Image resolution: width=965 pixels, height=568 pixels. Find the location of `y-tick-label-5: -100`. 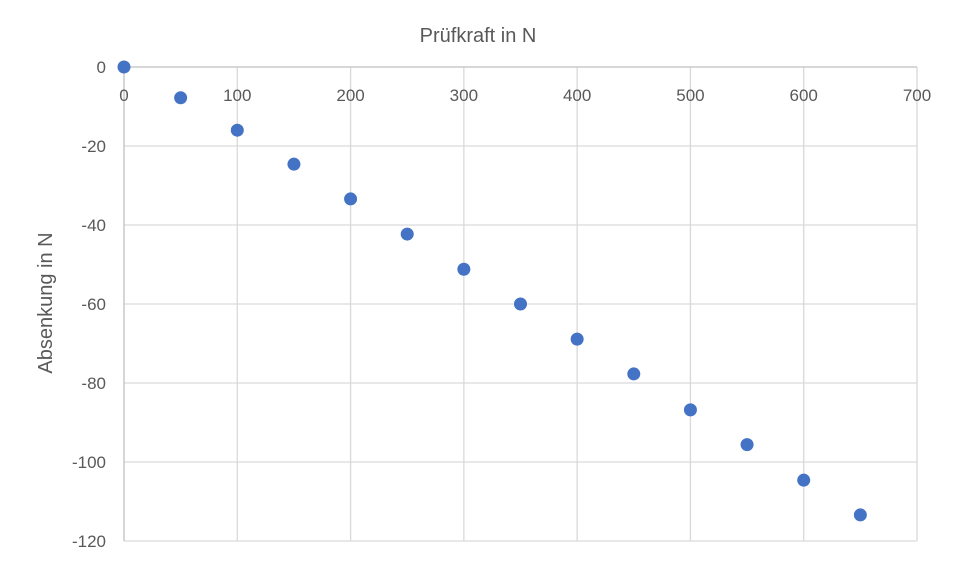

y-tick-label-5: -100 is located at coordinates (89, 462).